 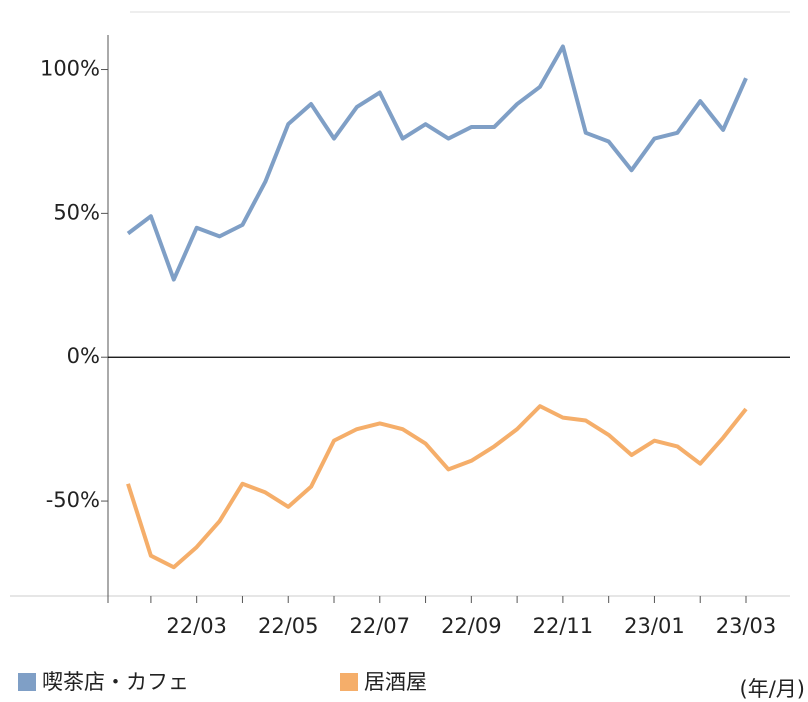 What do you see at coordinates (654, 626) in the screenshot?
I see `x-tick-label: 23/01` at bounding box center [654, 626].